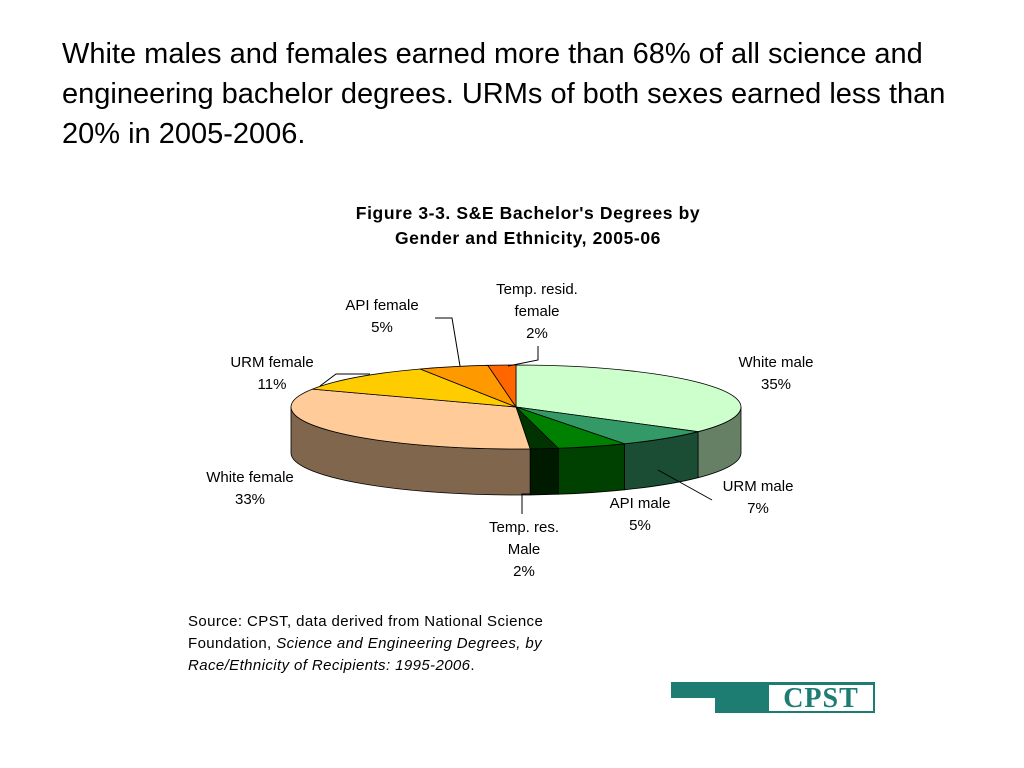 Image resolution: width=1024 pixels, height=768 pixels. I want to click on leader-line-urm-male, so click(685, 485).